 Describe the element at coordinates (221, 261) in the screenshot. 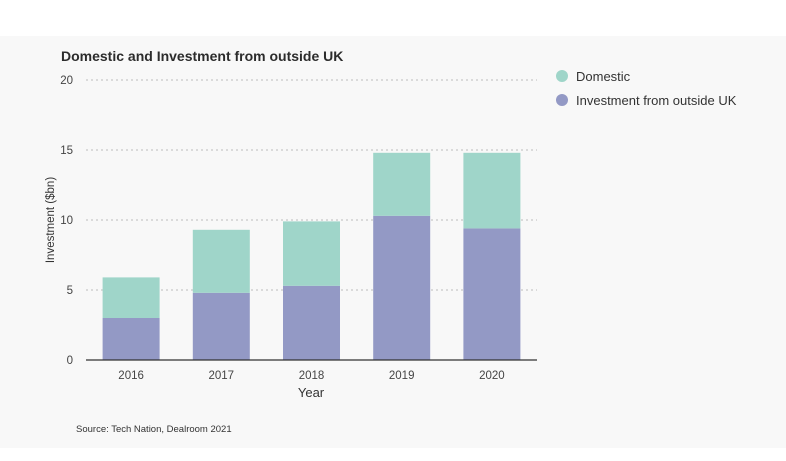

I see `bar-domestic-2017` at that location.